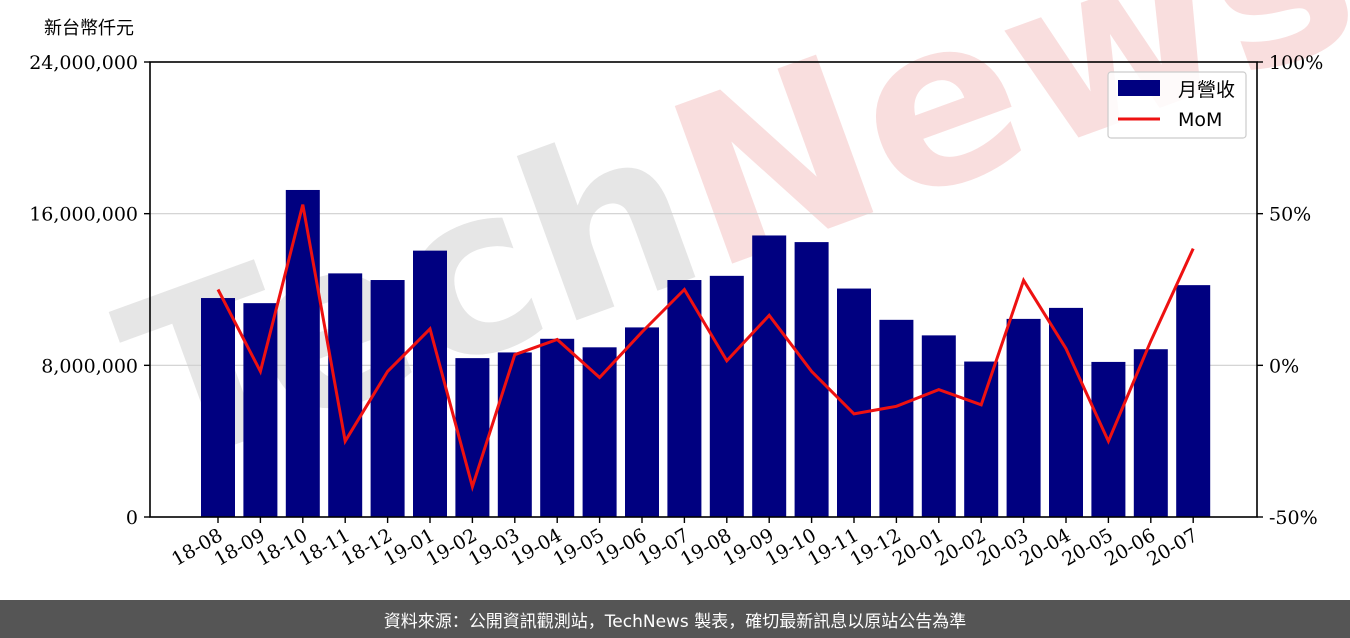  I want to click on legend: 月營收 MoM, so click(1177, 105).